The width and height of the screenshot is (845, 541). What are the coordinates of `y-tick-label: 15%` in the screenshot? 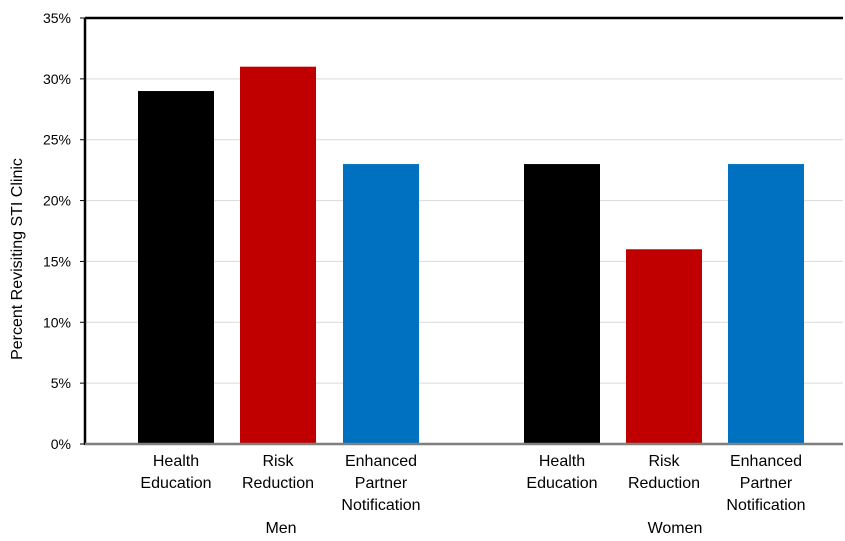 It's located at (57, 261).